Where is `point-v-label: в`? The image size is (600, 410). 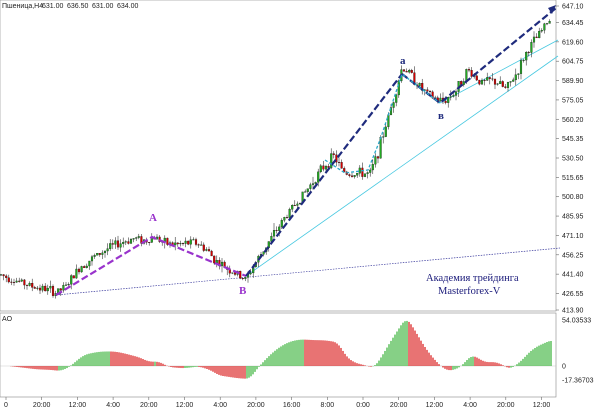
point-v-label: в is located at coordinates (441, 116).